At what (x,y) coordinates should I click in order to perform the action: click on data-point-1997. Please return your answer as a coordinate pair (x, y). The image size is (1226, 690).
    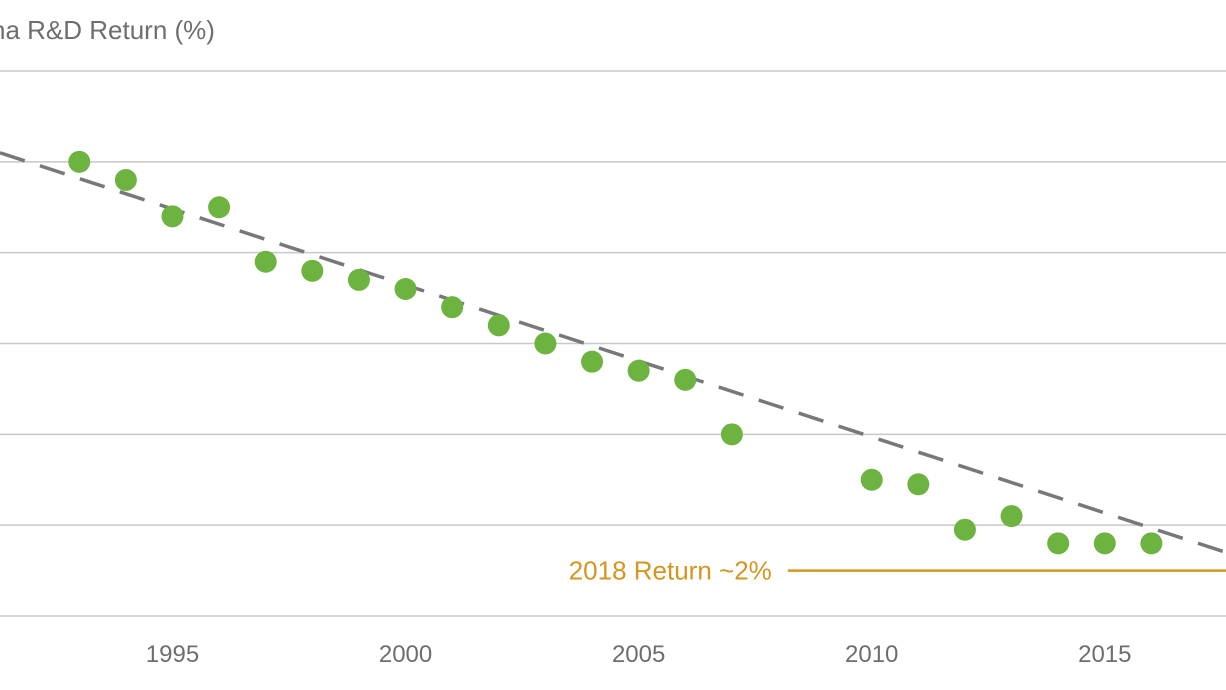
    Looking at the image, I should click on (265, 261).